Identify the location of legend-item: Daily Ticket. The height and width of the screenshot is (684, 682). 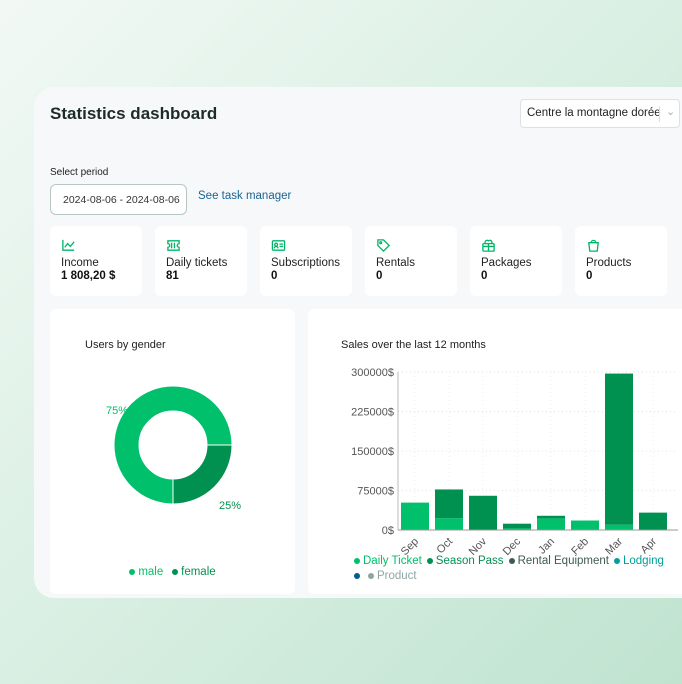
(388, 561).